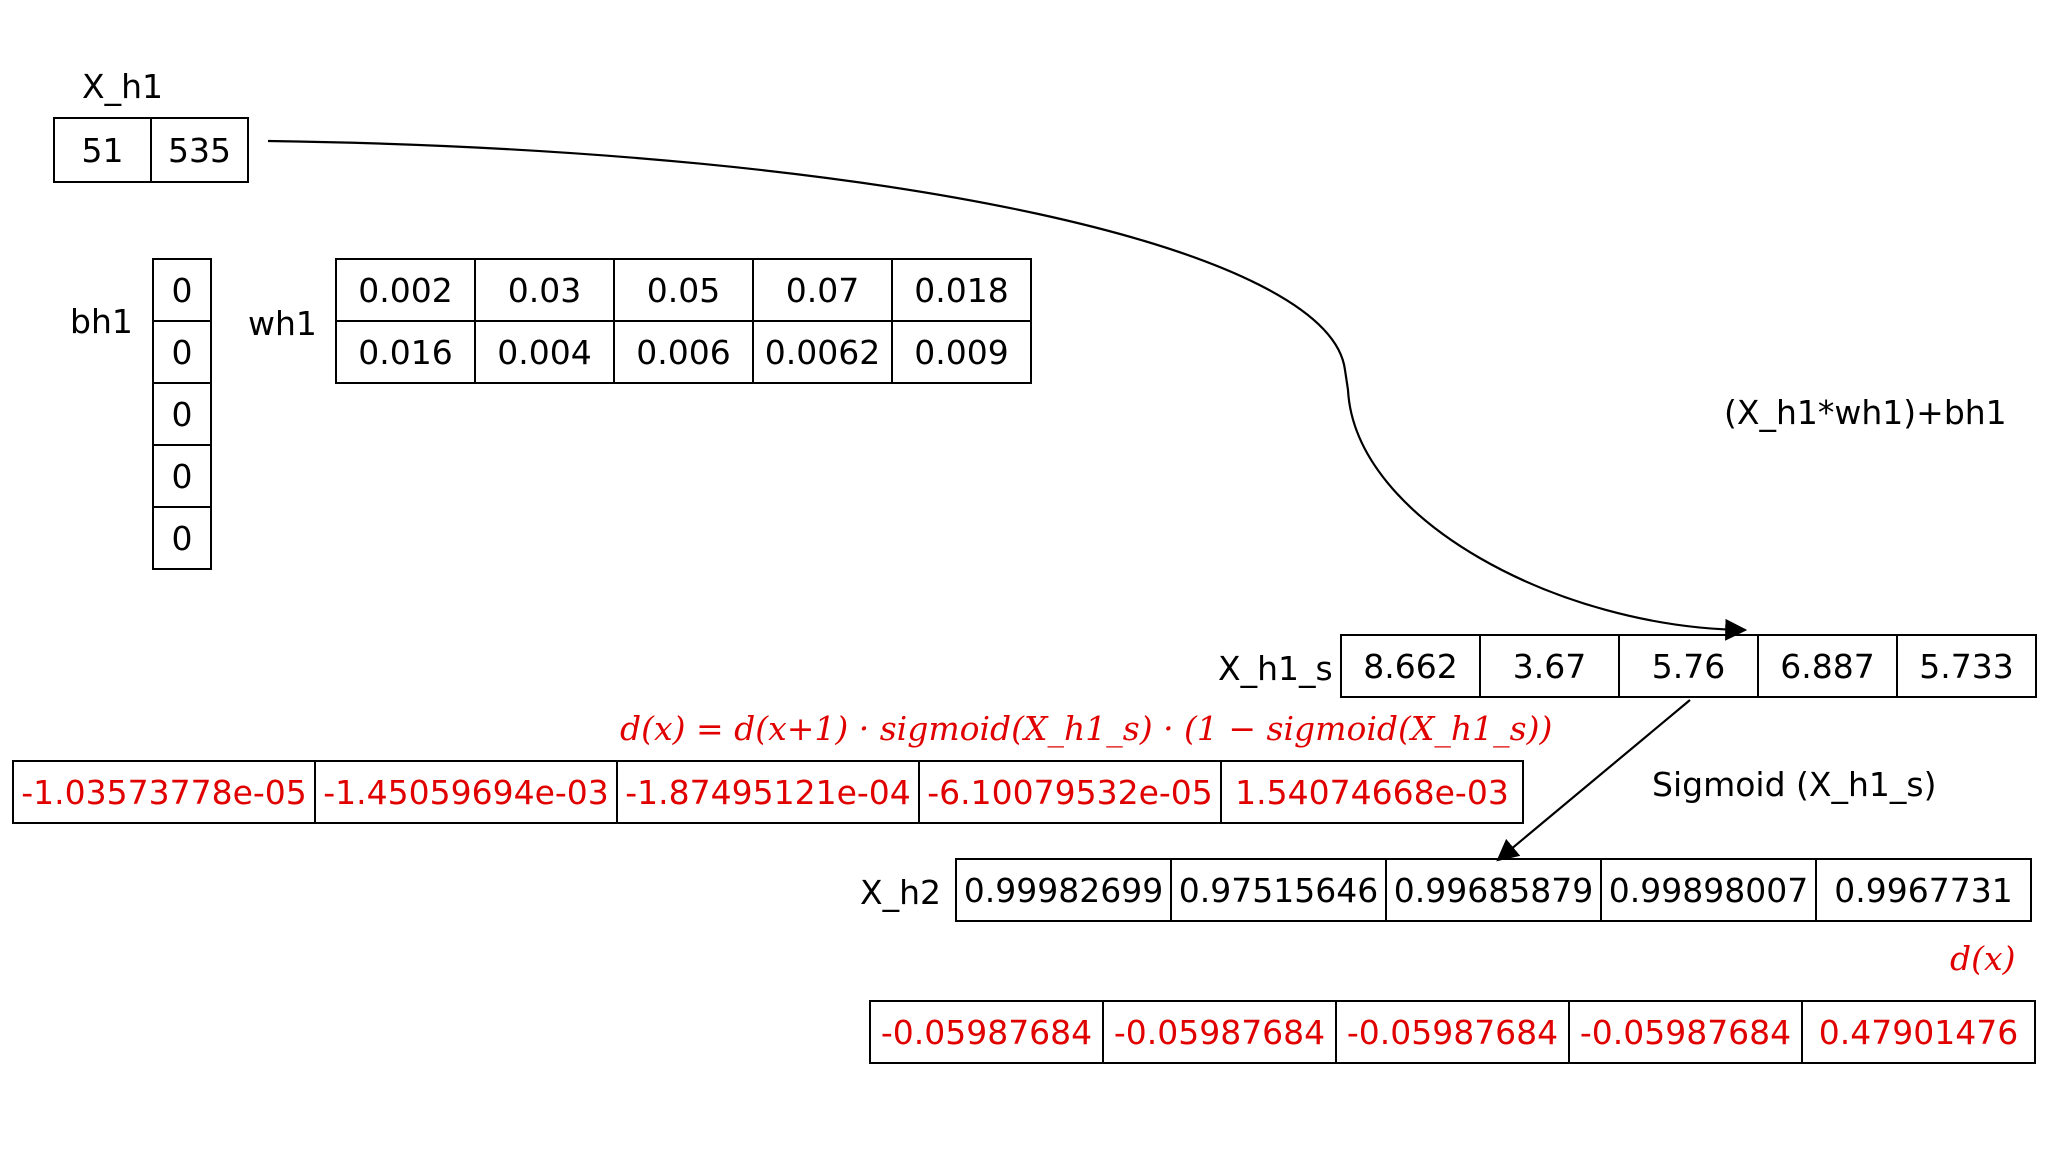 The image size is (2048, 1152). Describe the element at coordinates (1708, 890) in the screenshot. I see `x-h2-cell: 0.99898007` at that location.